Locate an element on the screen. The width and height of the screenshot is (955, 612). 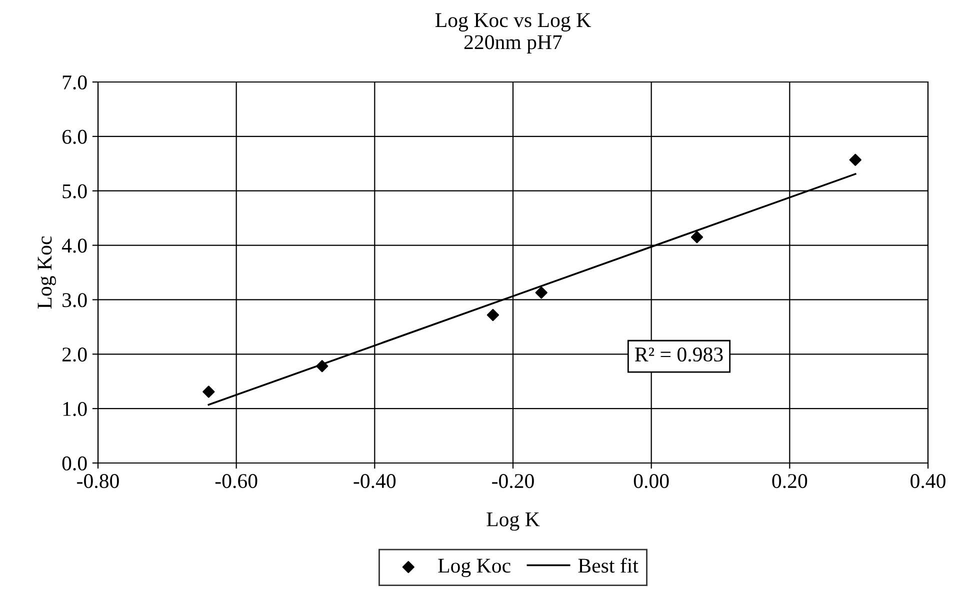
x-axis-title: Log K is located at coordinates (513, 521).